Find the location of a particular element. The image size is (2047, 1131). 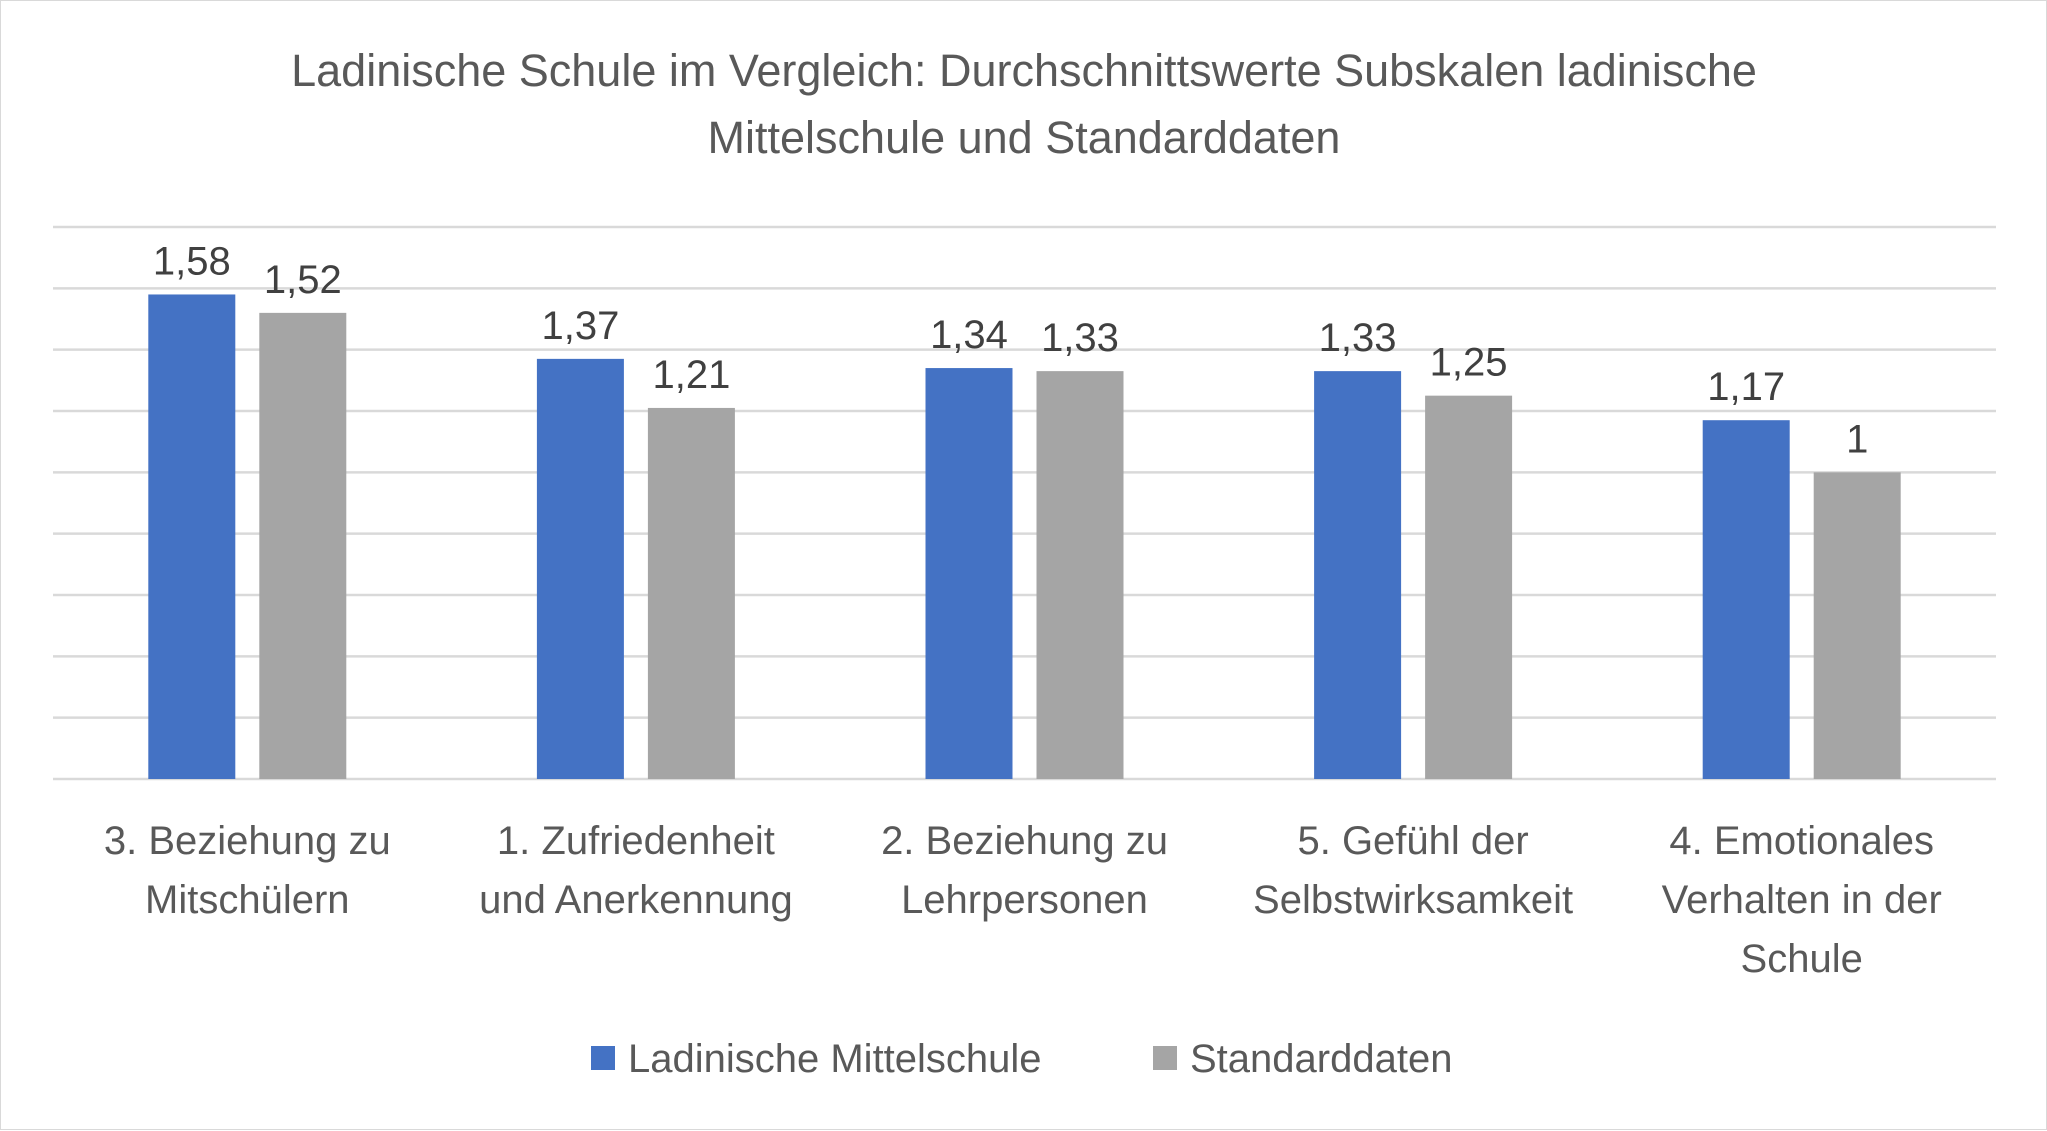

category-label: 5. Gefühl der is located at coordinates (1412, 841).